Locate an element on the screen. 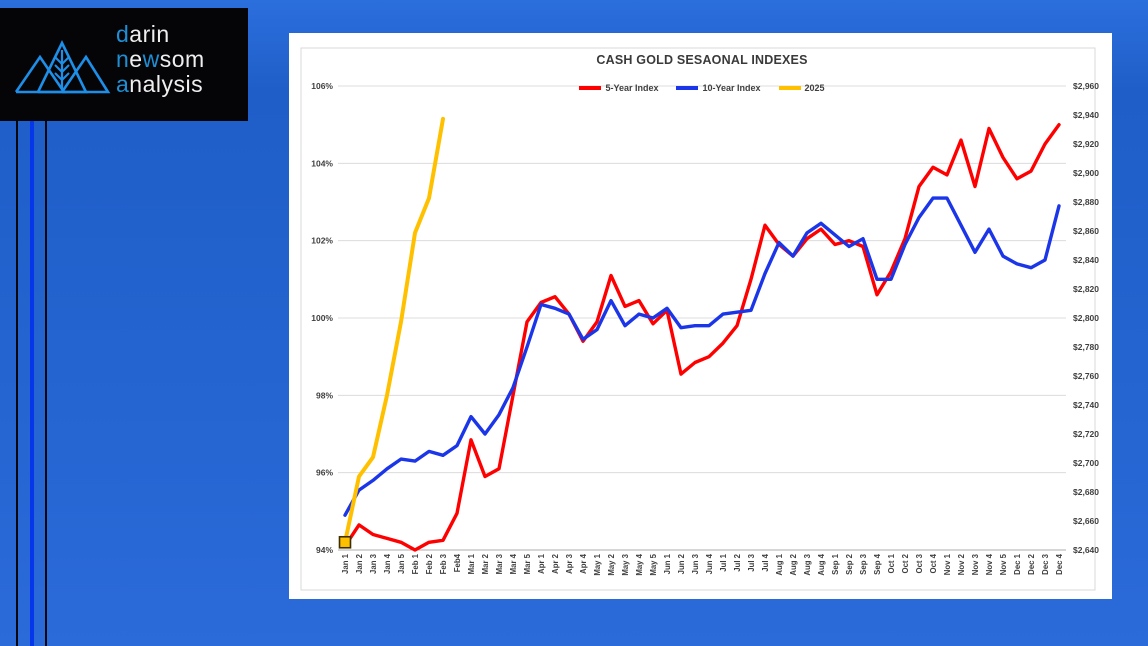 The height and width of the screenshot is (646, 1148). x-axis-label: Oct 4 is located at coordinates (933, 563).